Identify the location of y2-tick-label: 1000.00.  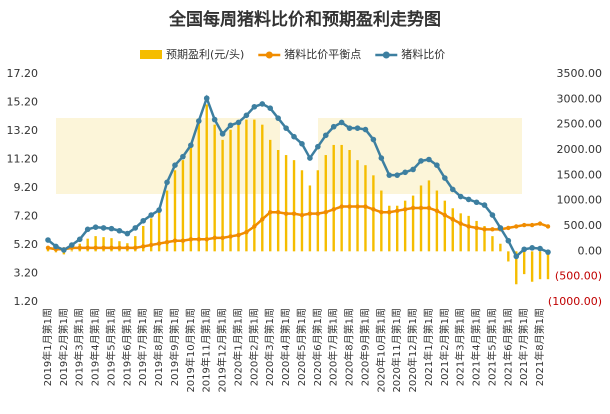
(580, 200).